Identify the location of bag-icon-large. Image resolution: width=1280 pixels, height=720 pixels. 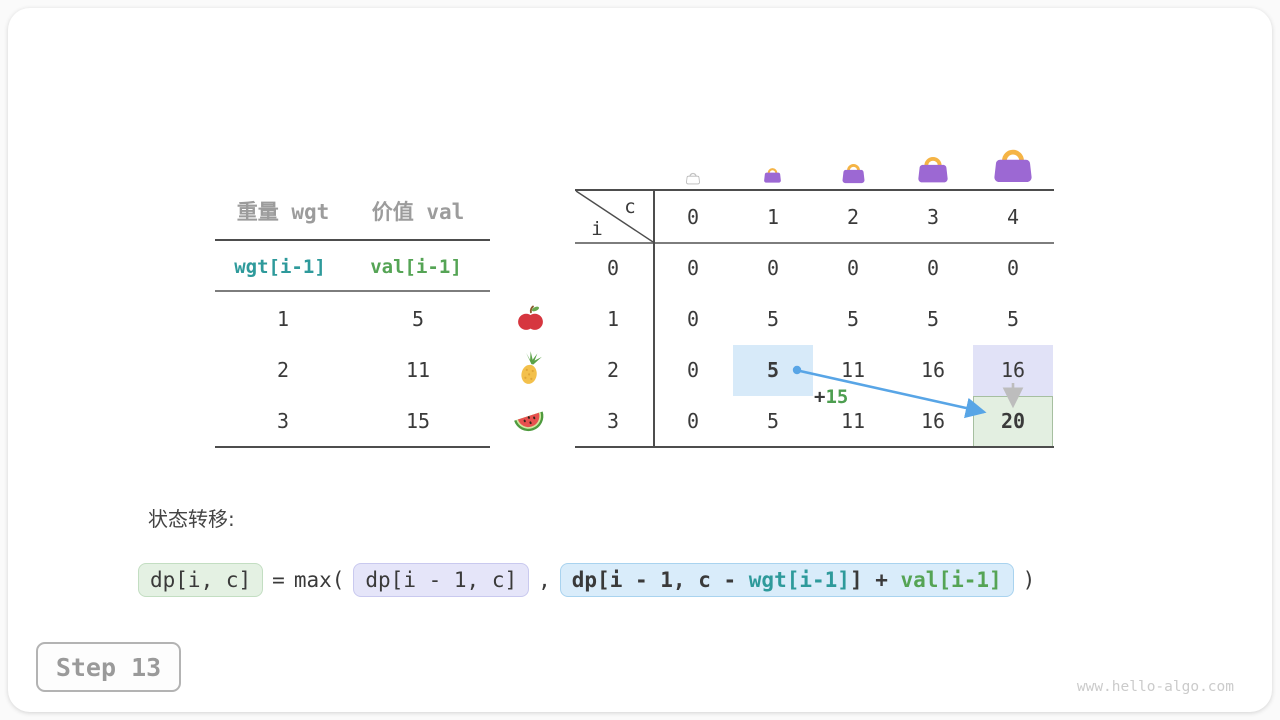
(933, 171).